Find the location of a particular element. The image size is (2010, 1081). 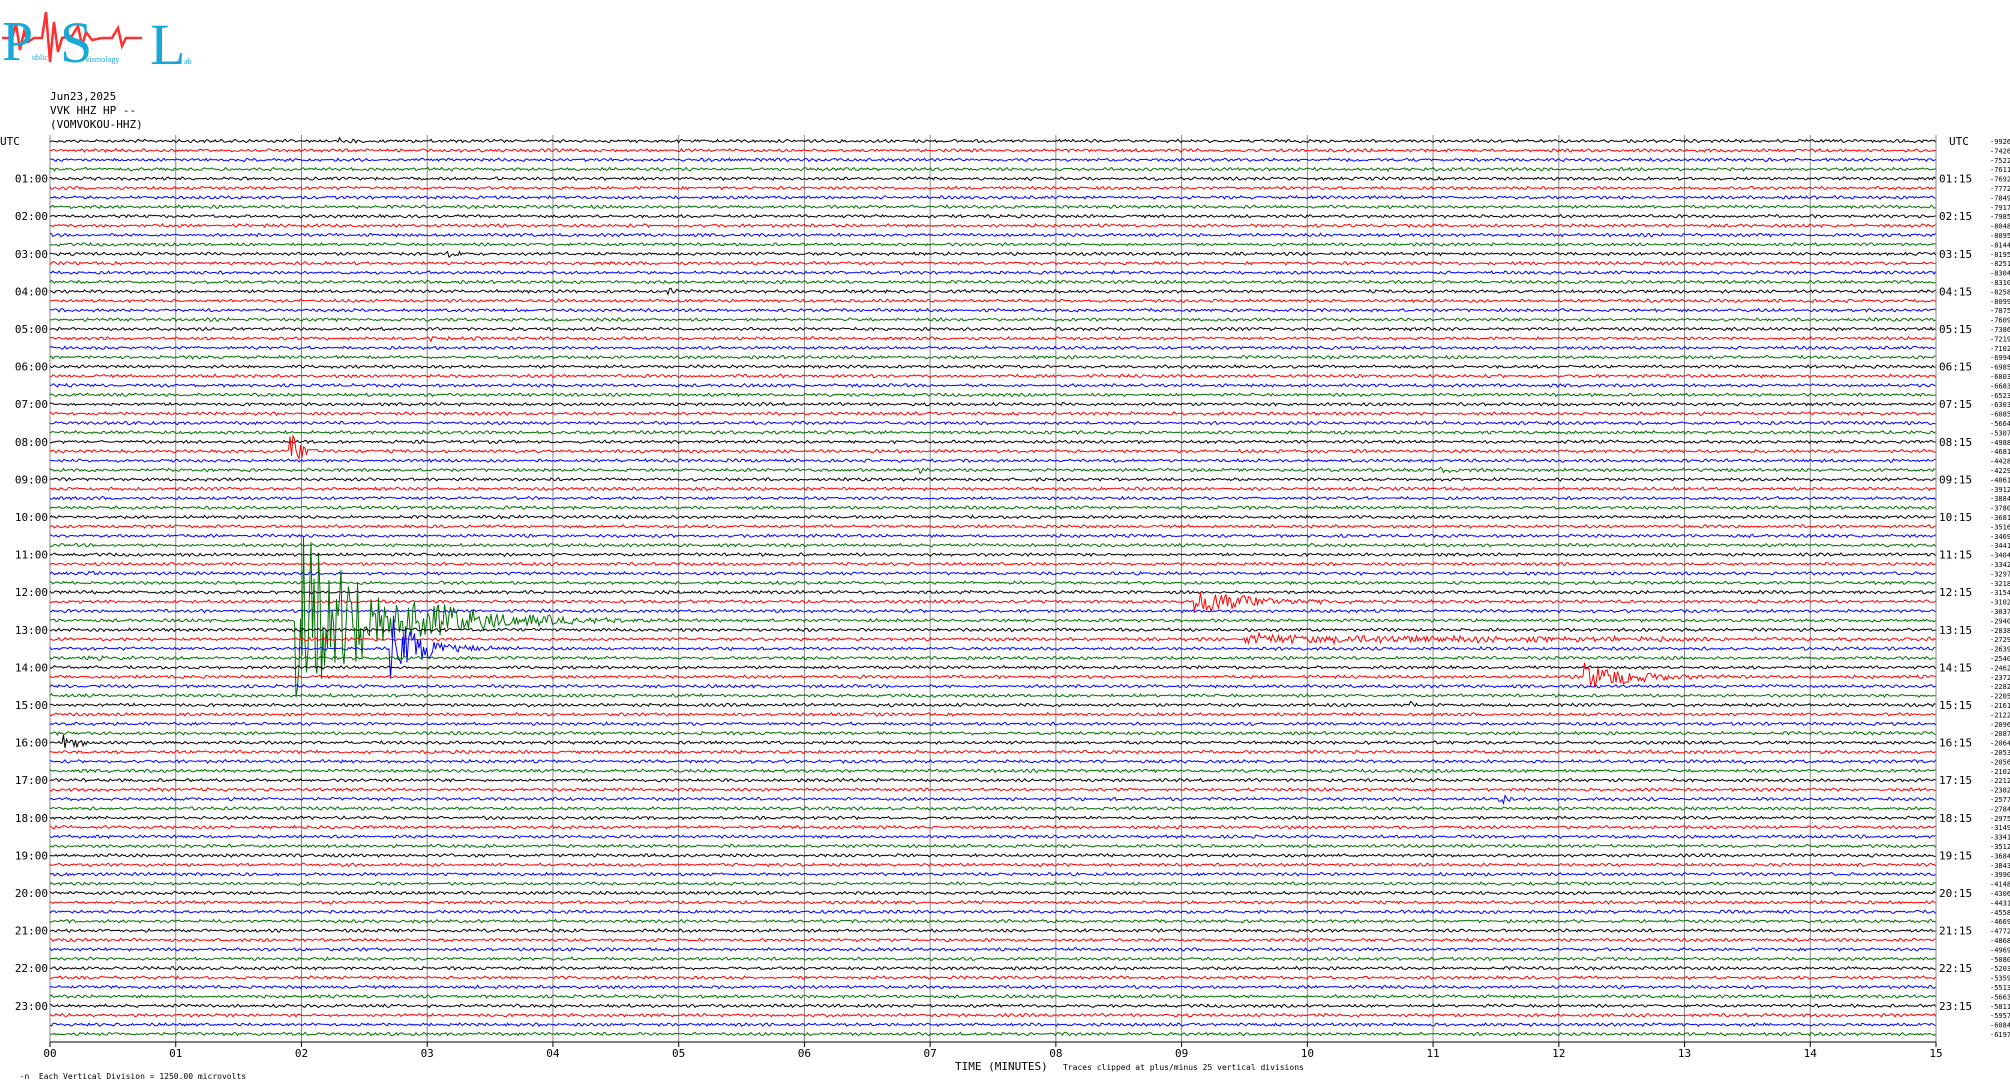

left-hour-label: 19:00 is located at coordinates (31, 855).